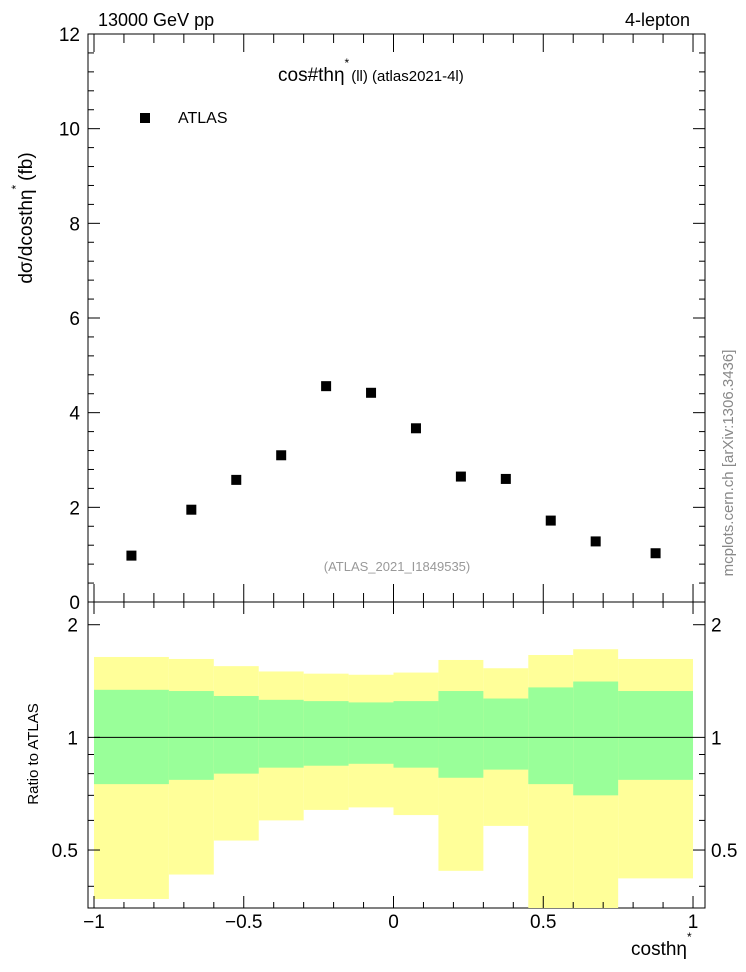 The image size is (746, 972). I want to click on ratio-y-tick-label-left: 2, so click(72, 626).